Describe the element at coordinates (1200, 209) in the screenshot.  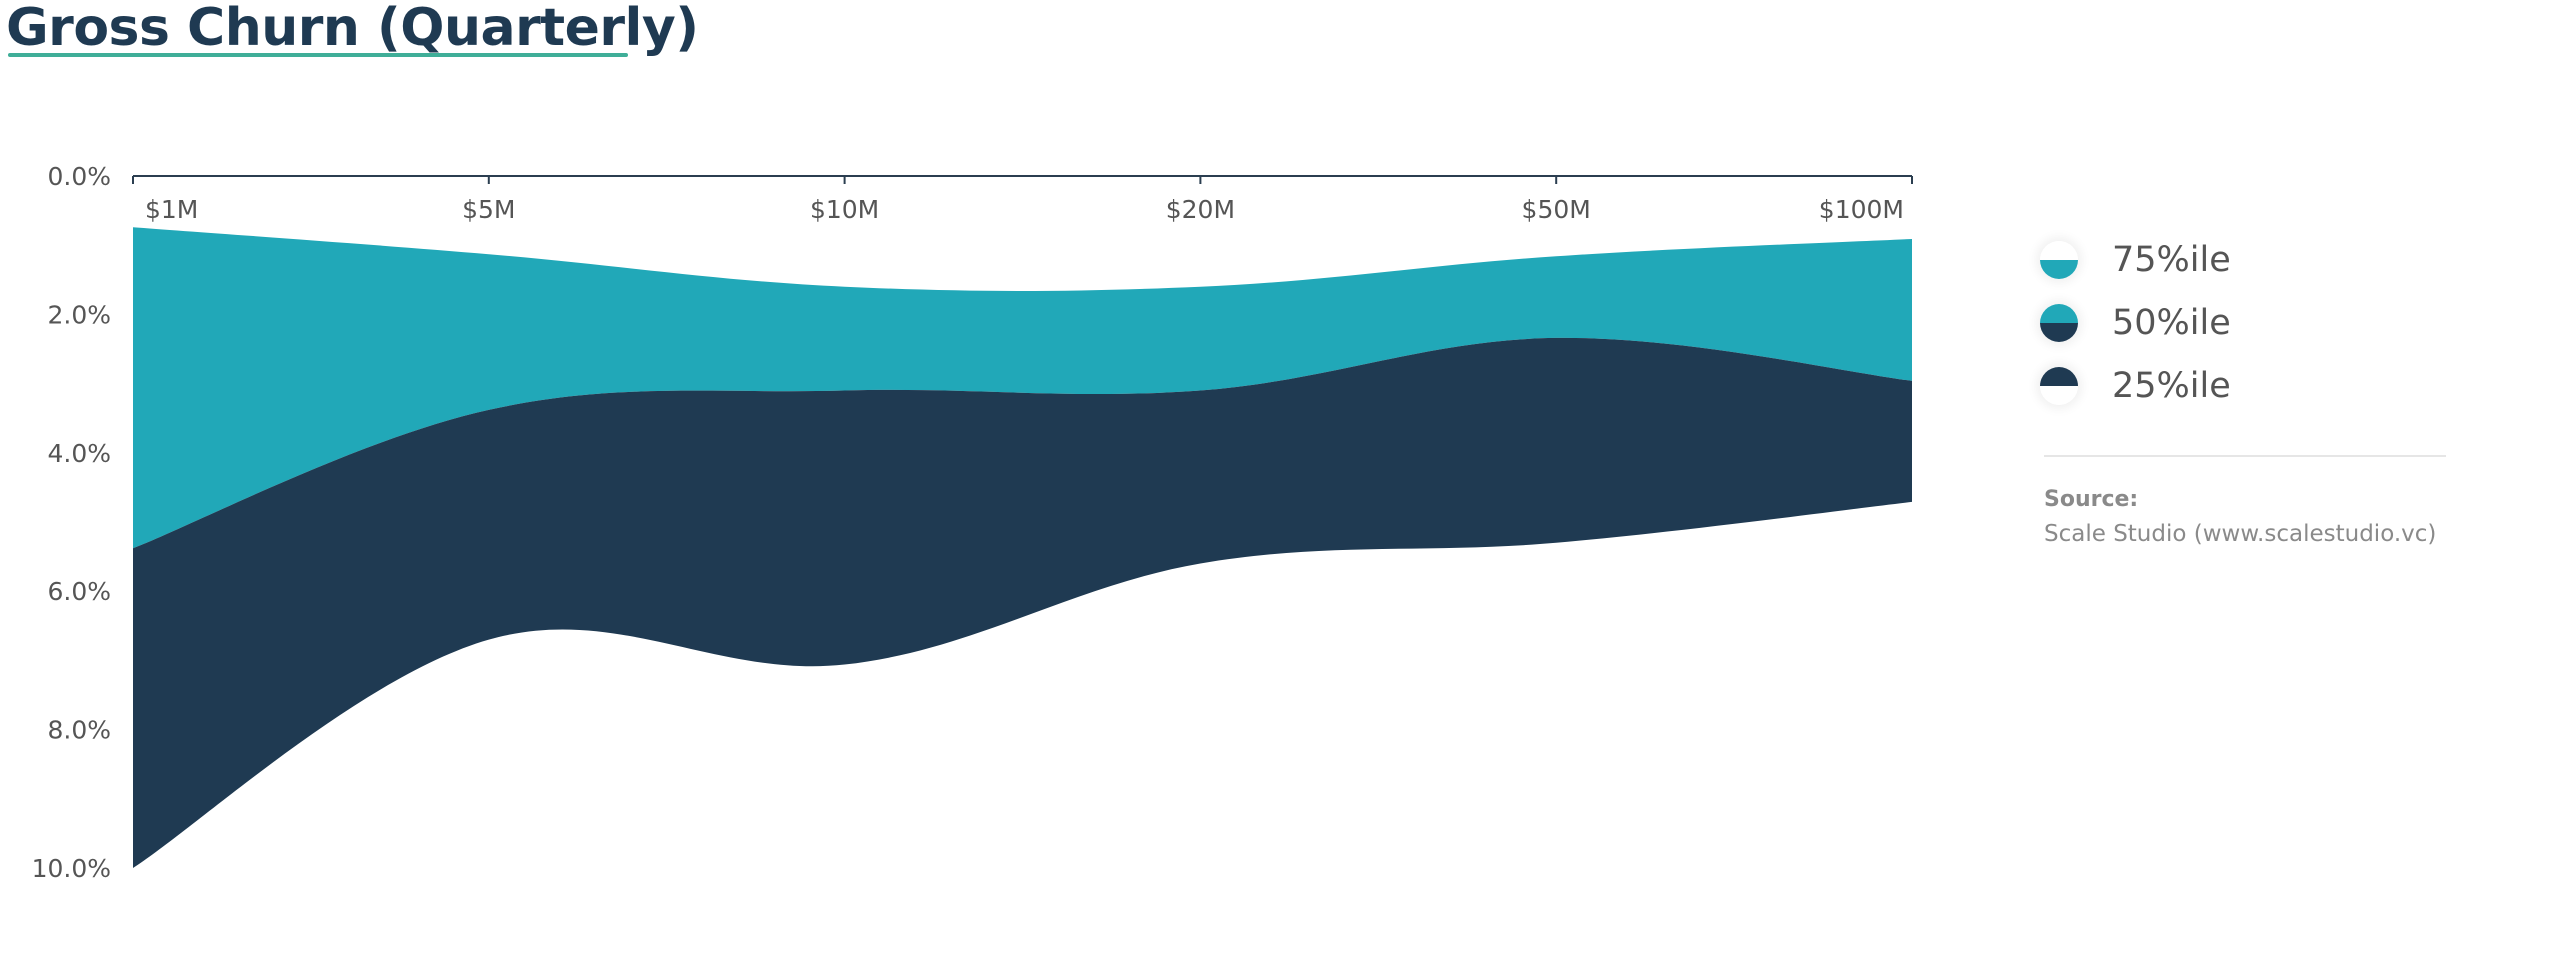
I see `x-tick-label: $20M` at that location.